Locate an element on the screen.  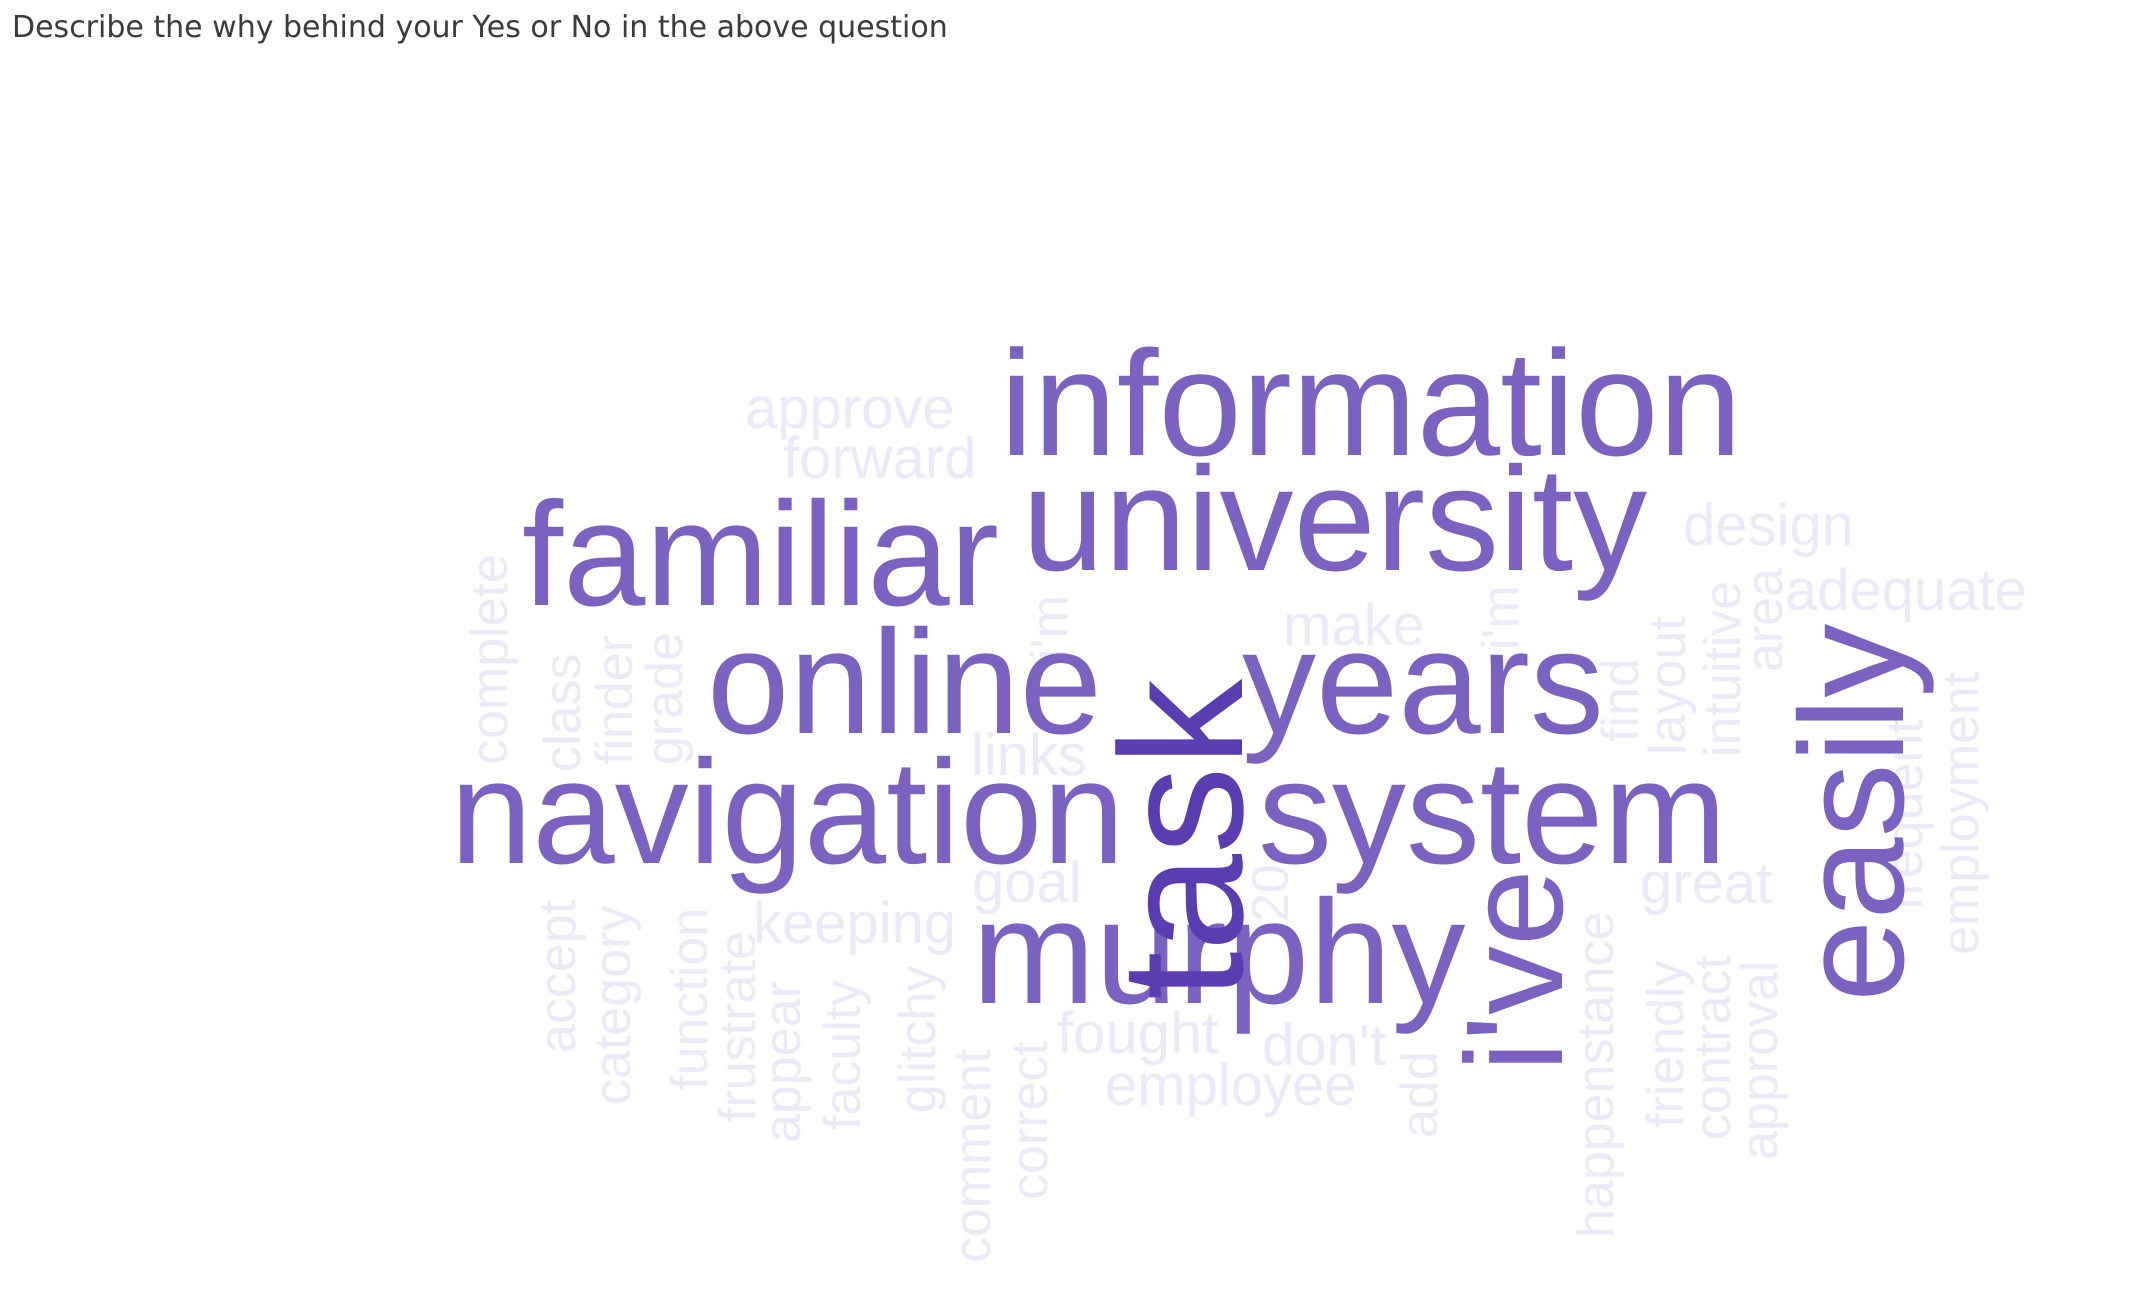
word-great: great is located at coordinates (1706, 883).